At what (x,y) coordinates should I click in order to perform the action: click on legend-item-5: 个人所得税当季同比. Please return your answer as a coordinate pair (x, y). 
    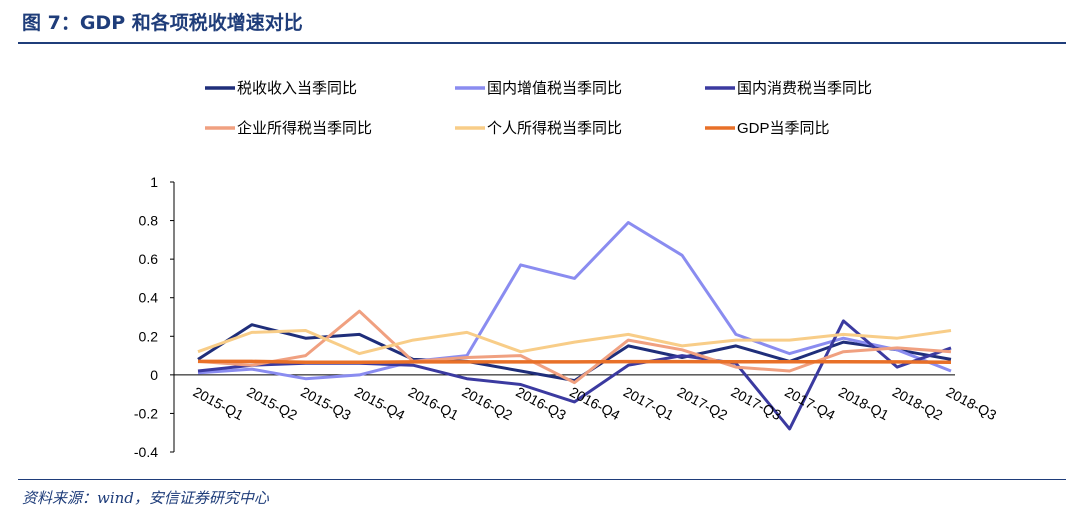
    Looking at the image, I should click on (538, 128).